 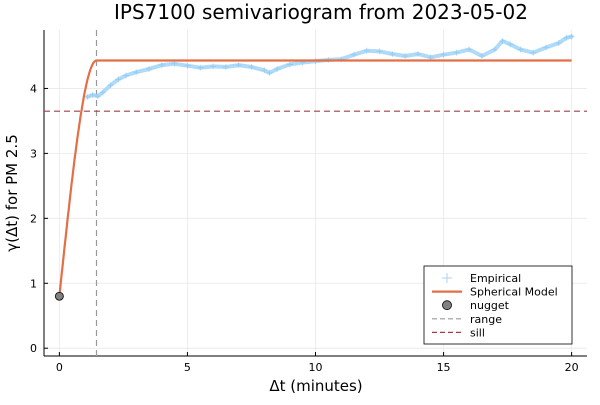 What do you see at coordinates (329, 66) in the screenshot?
I see `empirical-line` at bounding box center [329, 66].